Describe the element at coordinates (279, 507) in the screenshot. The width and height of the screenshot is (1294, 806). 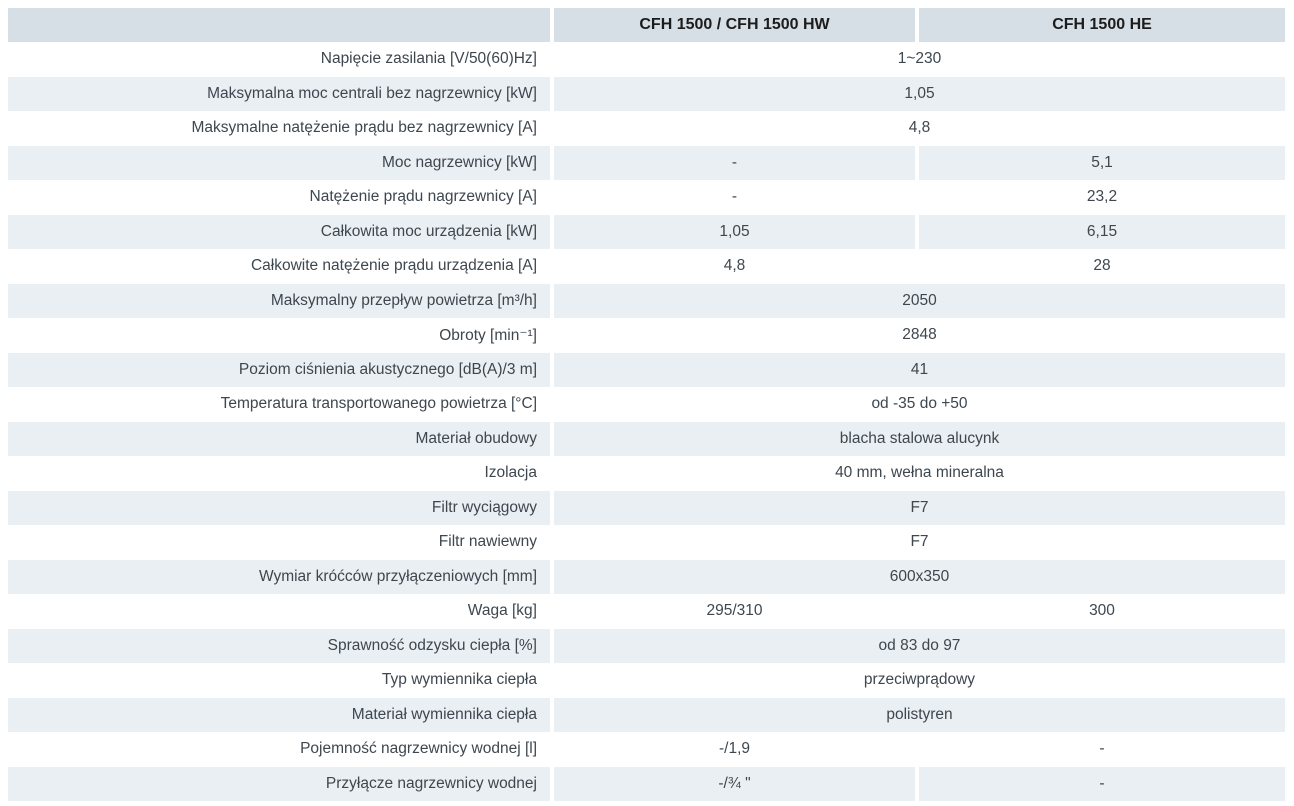
I see `row-label: Filtr wyciągowy` at that location.